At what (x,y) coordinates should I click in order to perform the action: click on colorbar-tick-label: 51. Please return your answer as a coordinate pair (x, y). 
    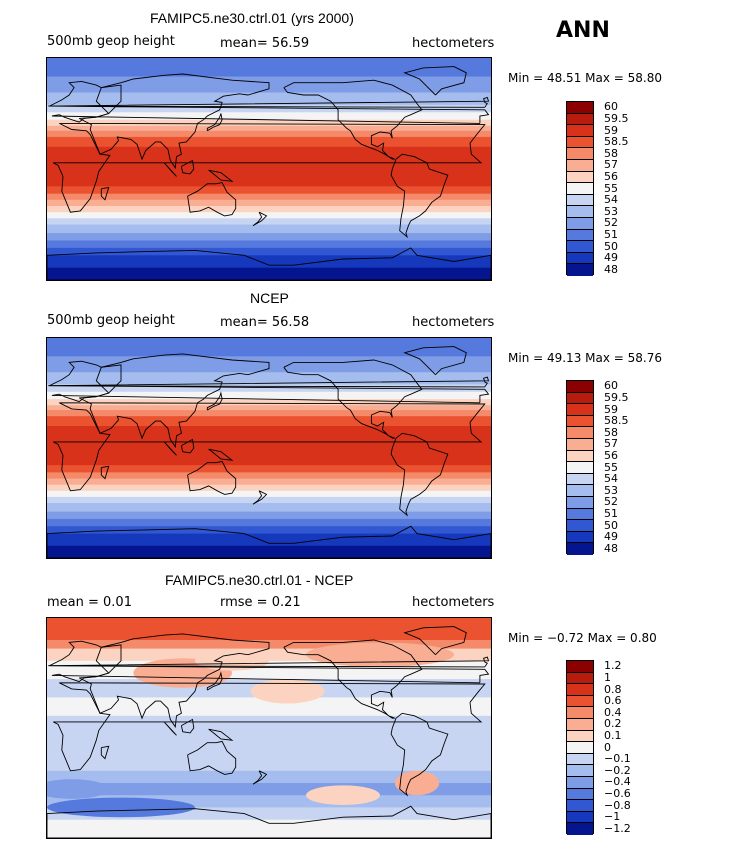
    Looking at the image, I should click on (611, 234).